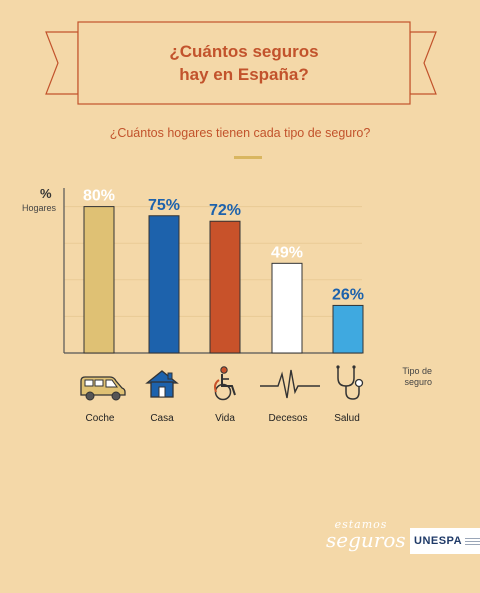  What do you see at coordinates (99, 280) in the screenshot?
I see `bar-coche` at bounding box center [99, 280].